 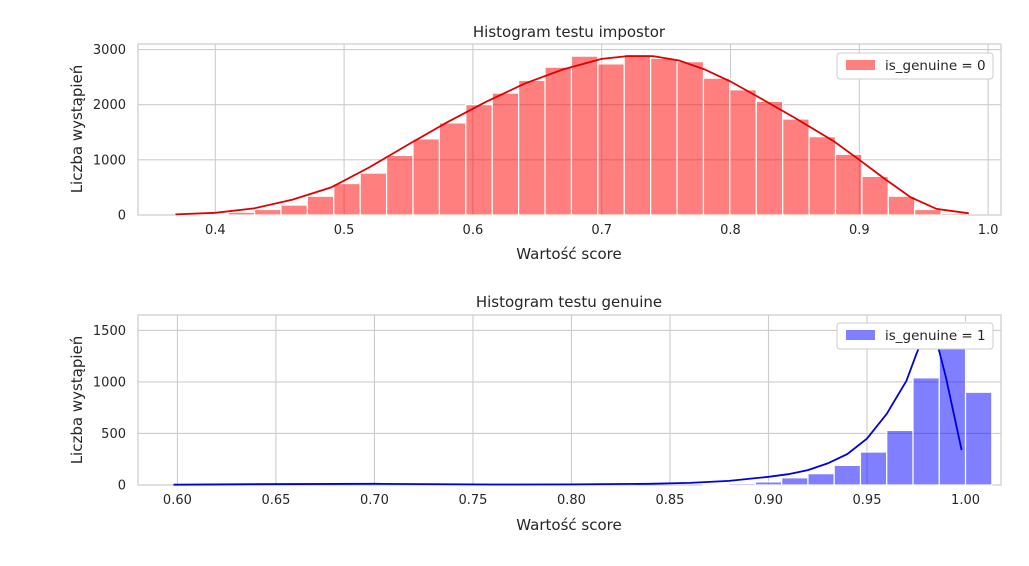 I want to click on chart-title: Histogram testu genuine, so click(x=569, y=302).